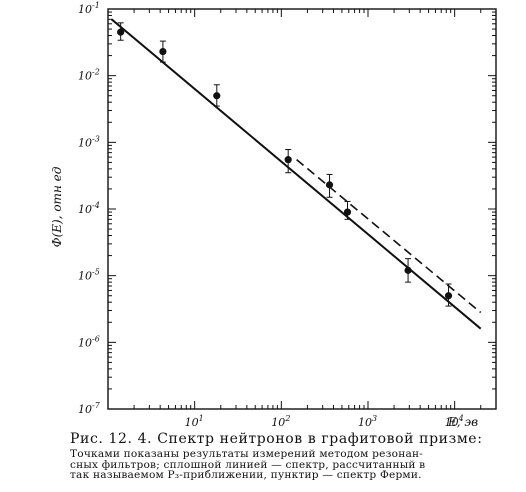 This screenshot has width=526, height=492. I want to click on tick-label-exponent: -2, so click(96, 72).